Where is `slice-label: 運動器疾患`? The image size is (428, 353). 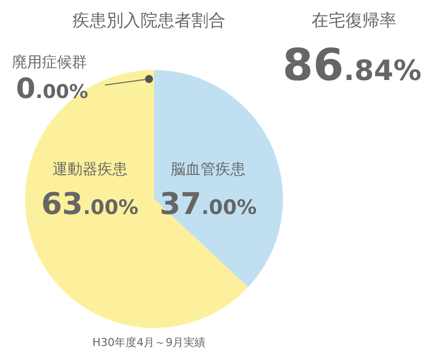 slice-label: 運動器疾患 is located at coordinates (90, 169).